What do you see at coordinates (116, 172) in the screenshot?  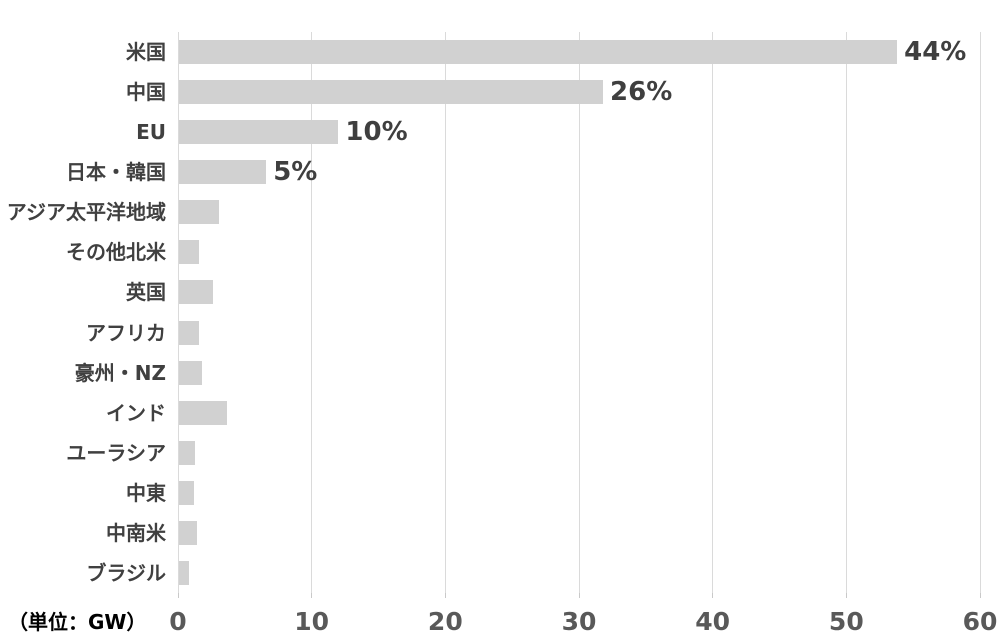 I see `category-label: 日本・韓国` at bounding box center [116, 172].